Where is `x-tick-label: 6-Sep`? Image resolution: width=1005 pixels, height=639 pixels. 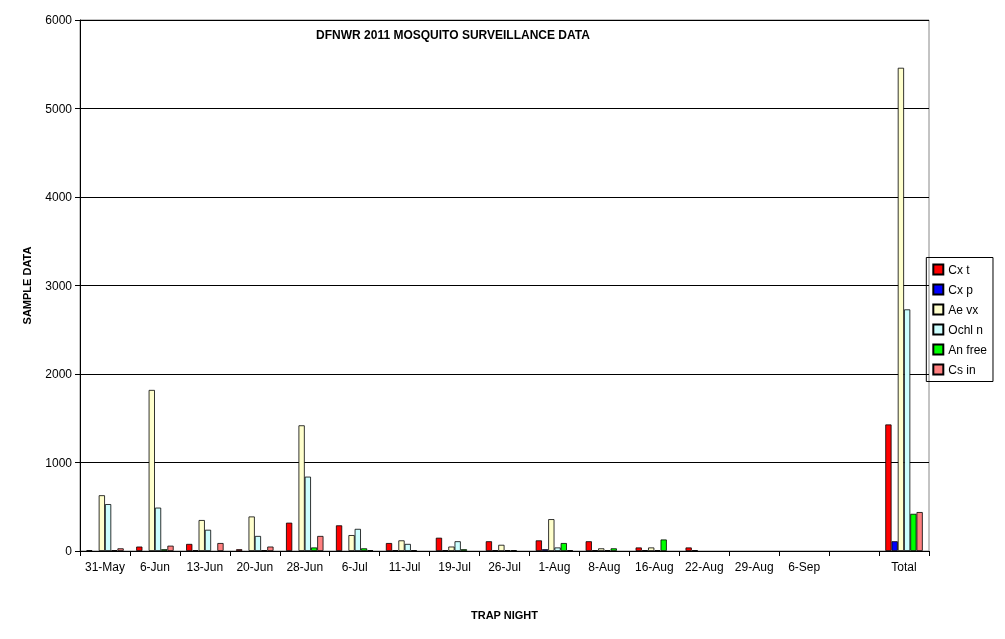 x-tick-label: 6-Sep is located at coordinates (804, 567).